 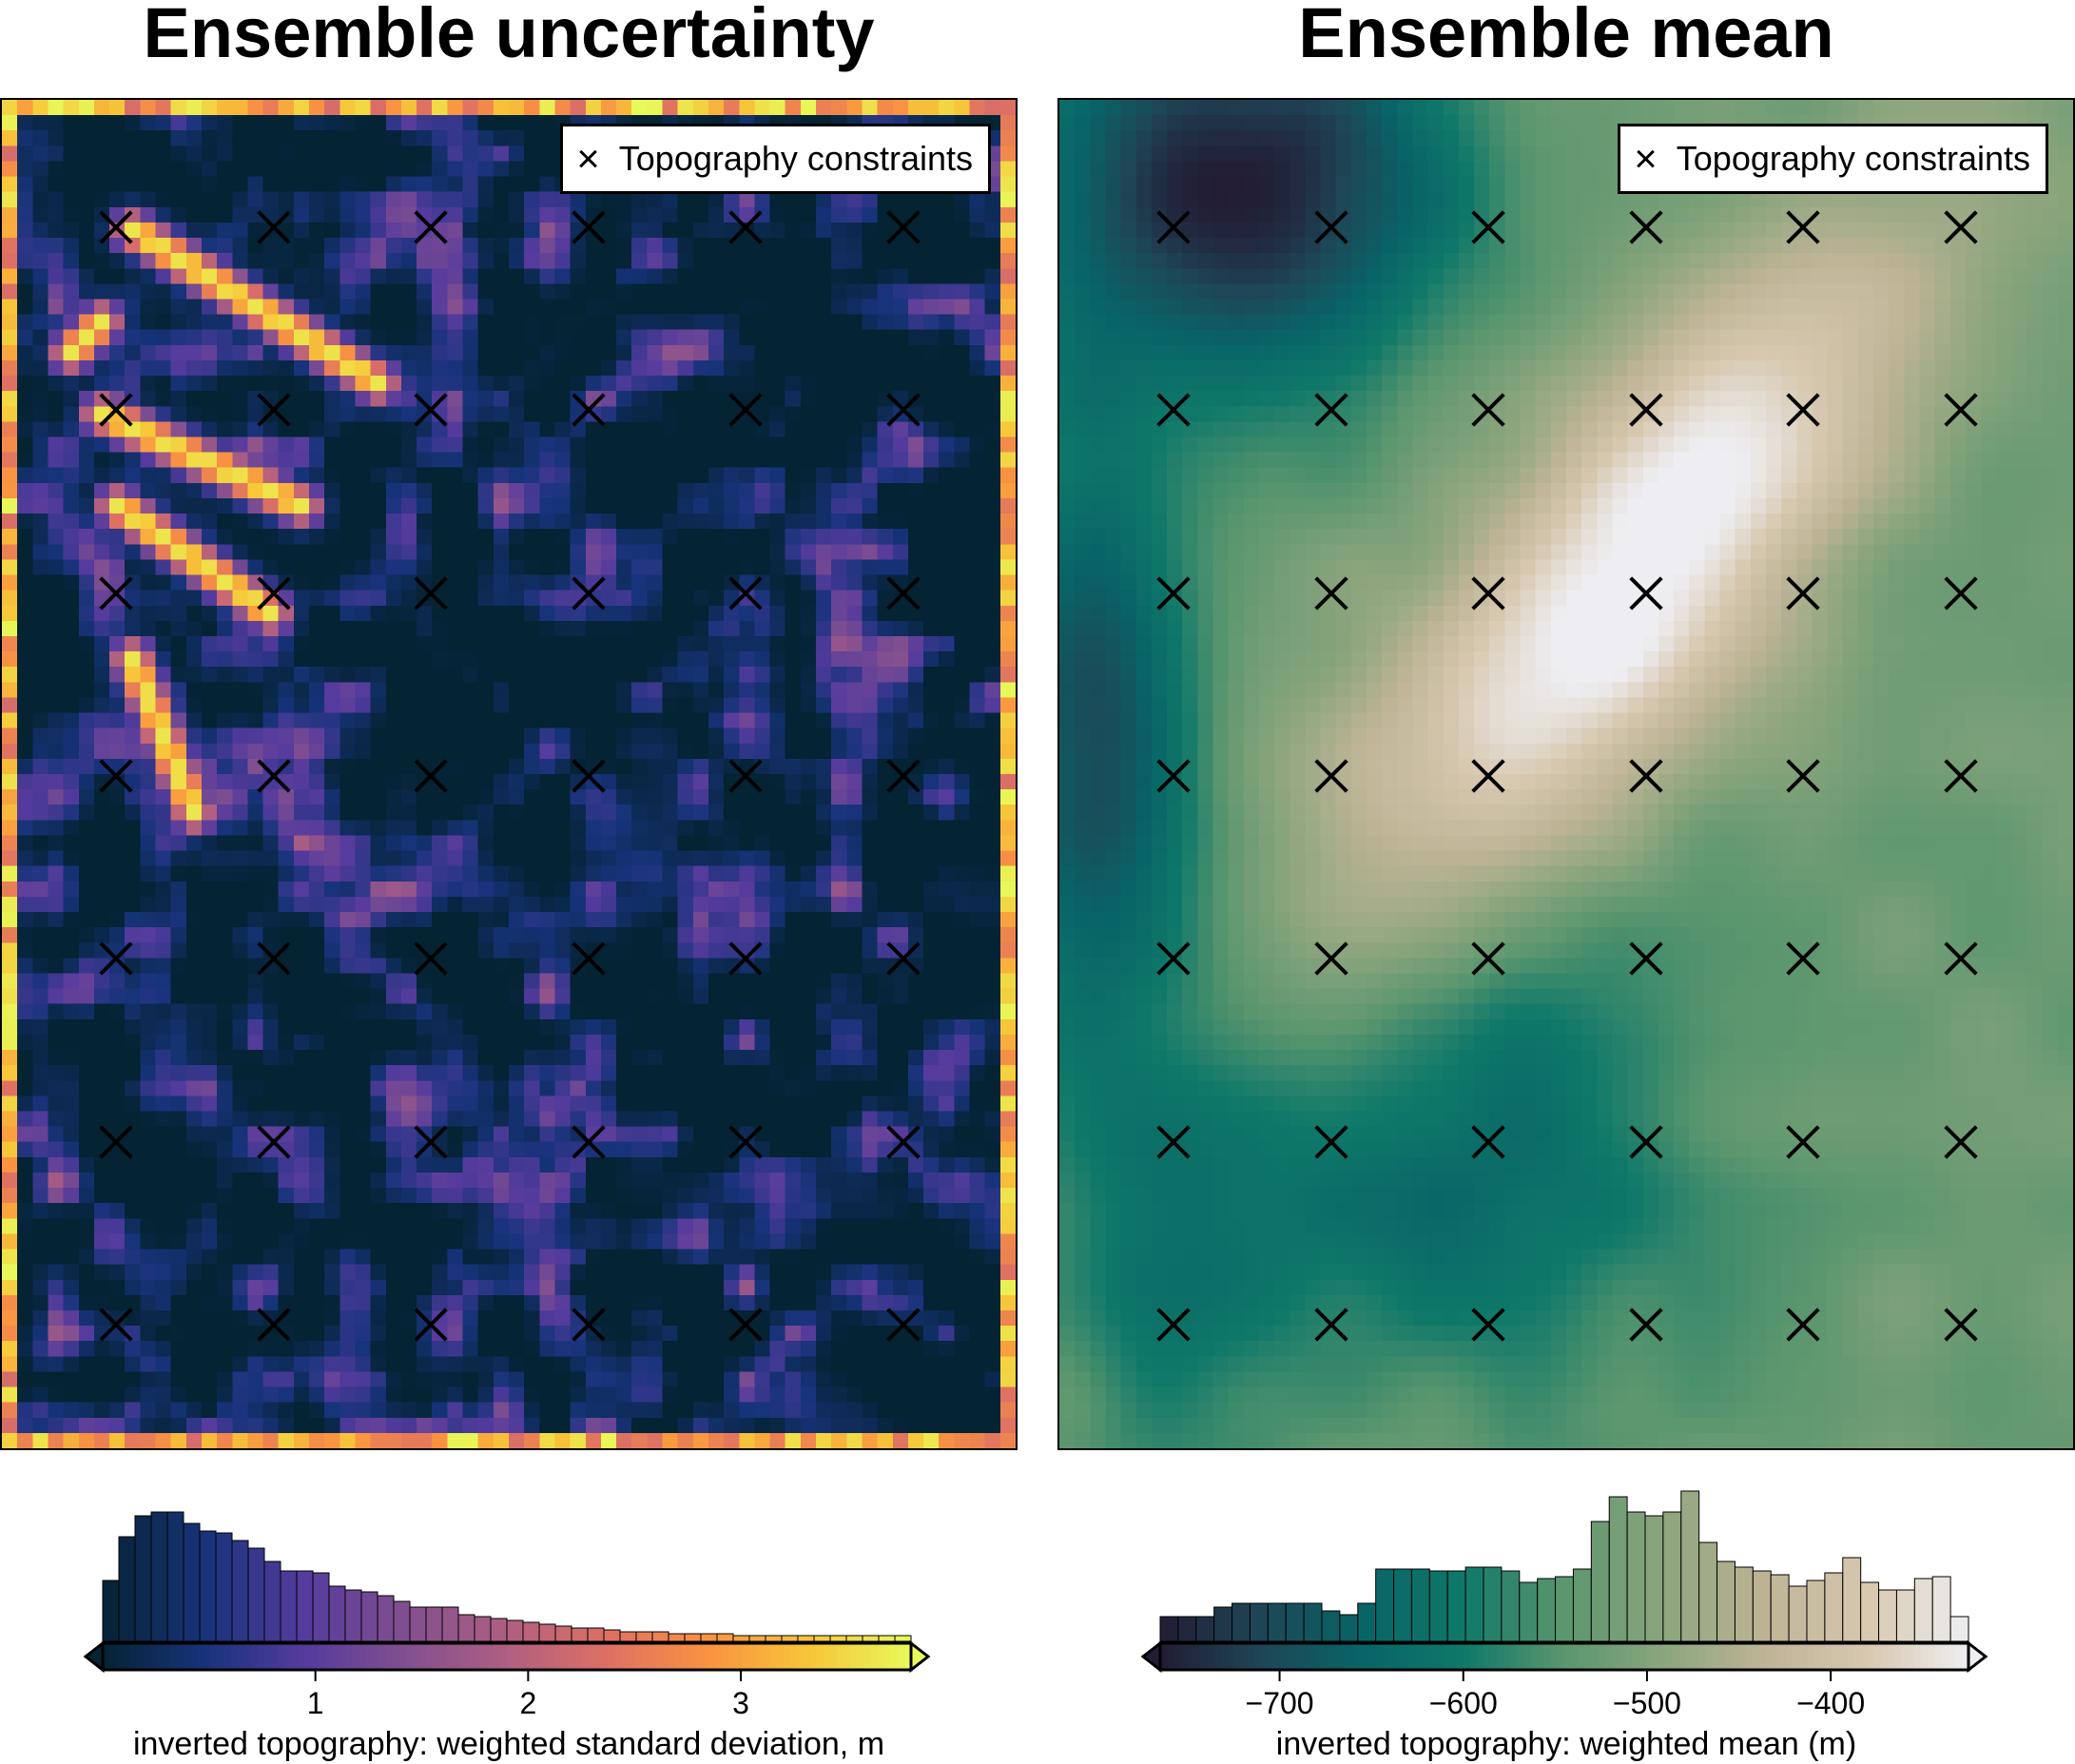 I want to click on colorbar-tick-label: −500, so click(x=1647, y=1703).